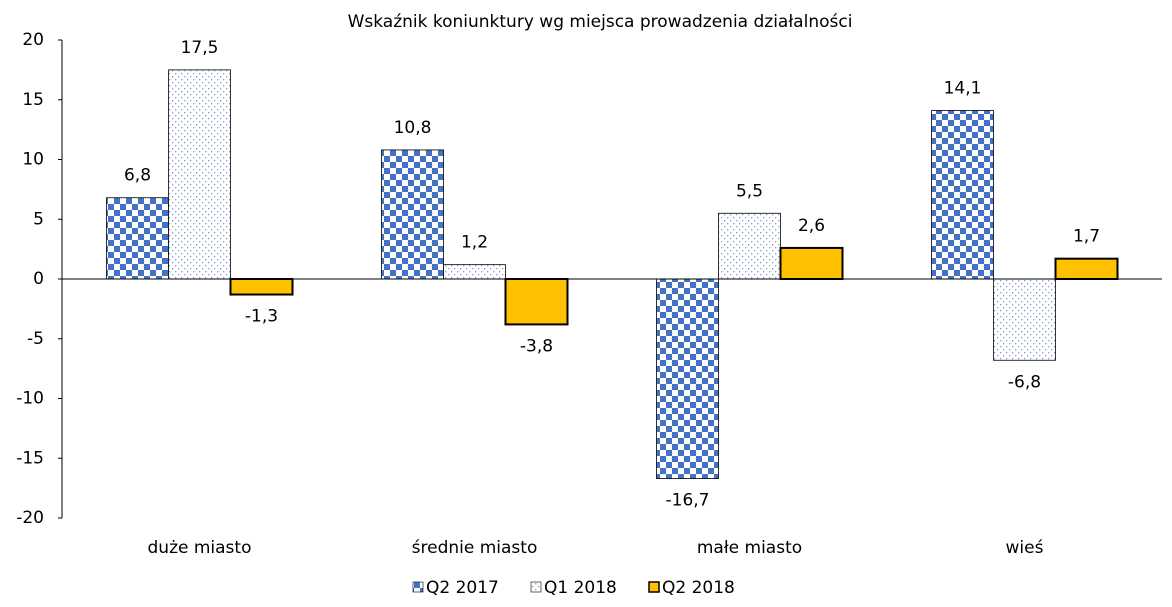 Image resolution: width=1172 pixels, height=607 pixels. I want to click on data-label: -6,8, so click(1024, 382).